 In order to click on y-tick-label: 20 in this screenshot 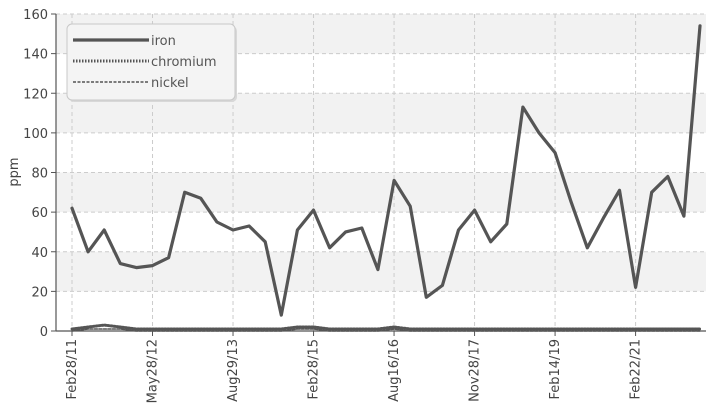, I will do `click(39, 292)`.